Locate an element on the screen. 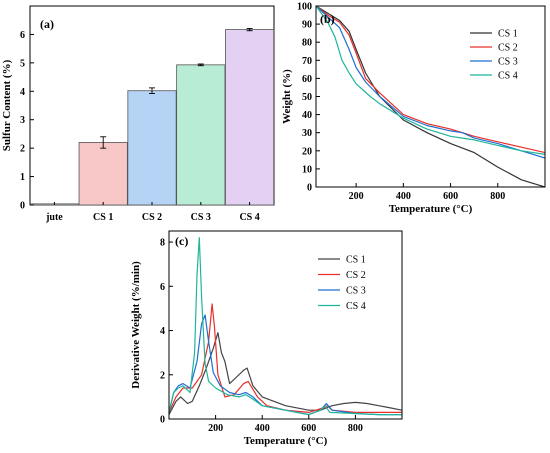 The width and height of the screenshot is (550, 453). y-tick-label: 20 is located at coordinates (307, 151).